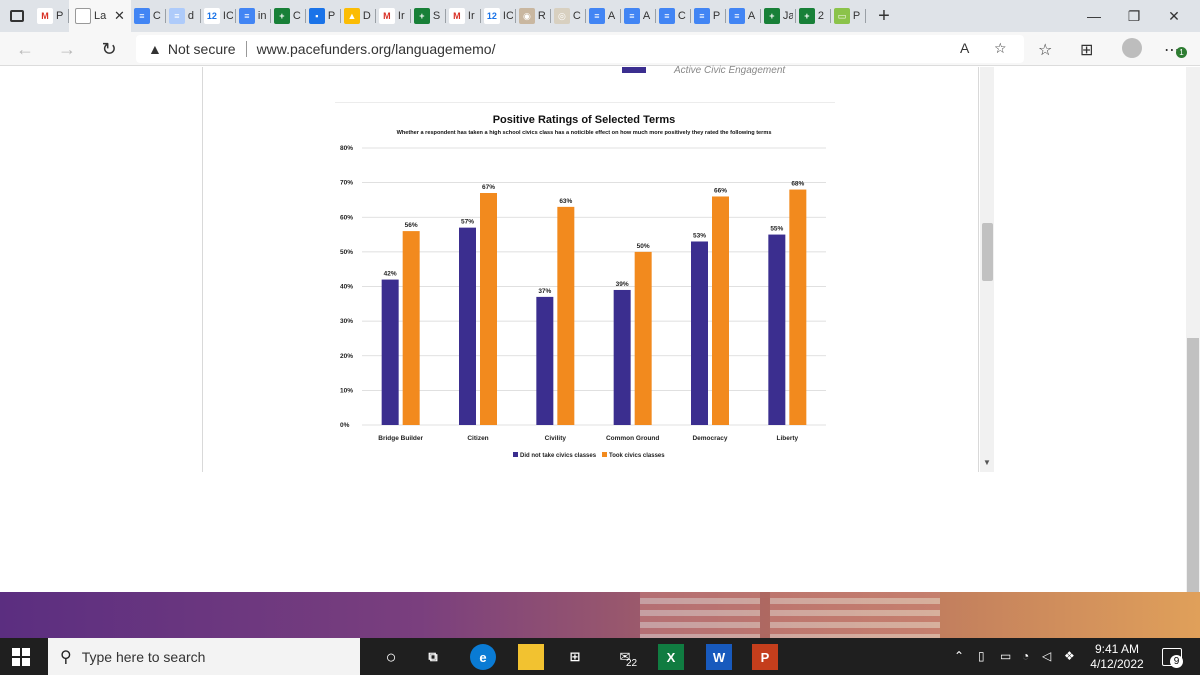  I want to click on chart-bars: 42% 56% 57% 67% 37% 63% 39% 50% 53% 66% 55% 68%, so click(594, 303).